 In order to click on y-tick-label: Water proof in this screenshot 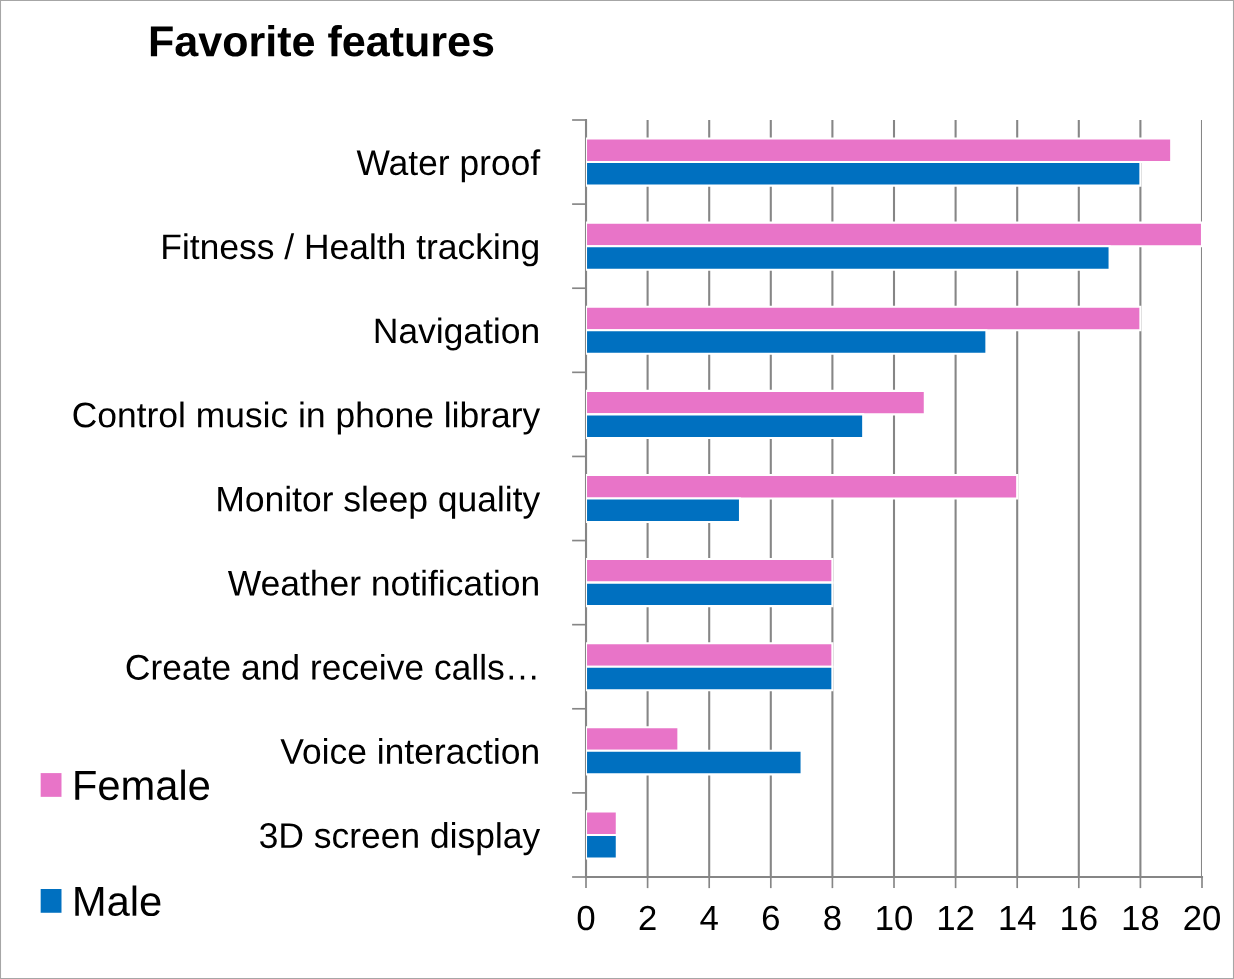, I will do `click(448, 166)`.